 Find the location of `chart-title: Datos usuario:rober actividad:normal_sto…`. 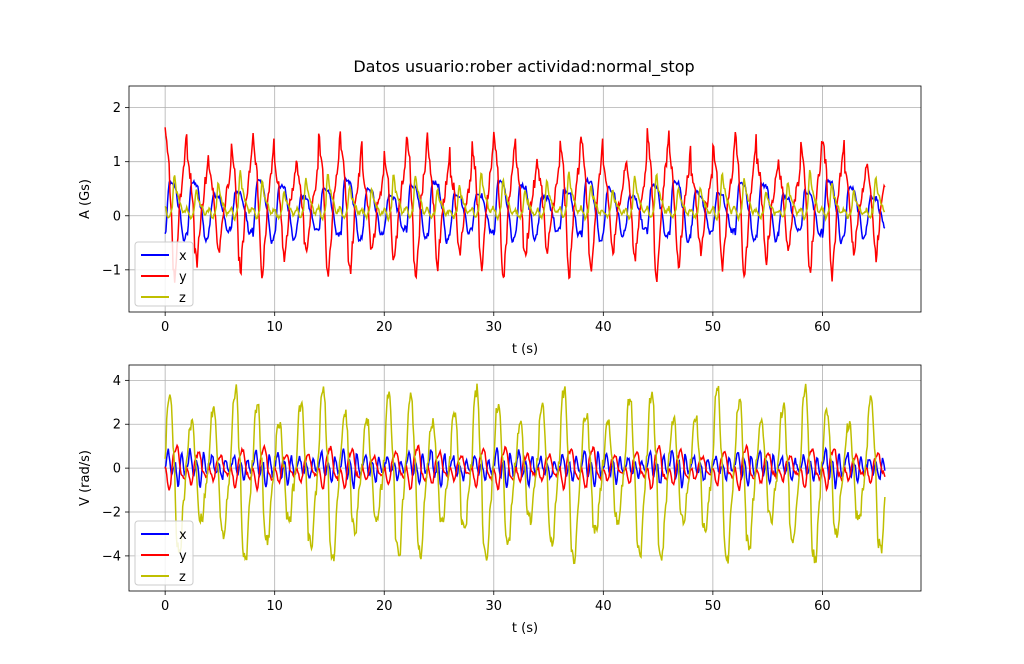

chart-title: Datos usuario:rober actividad:normal_sto… is located at coordinates (523, 67).